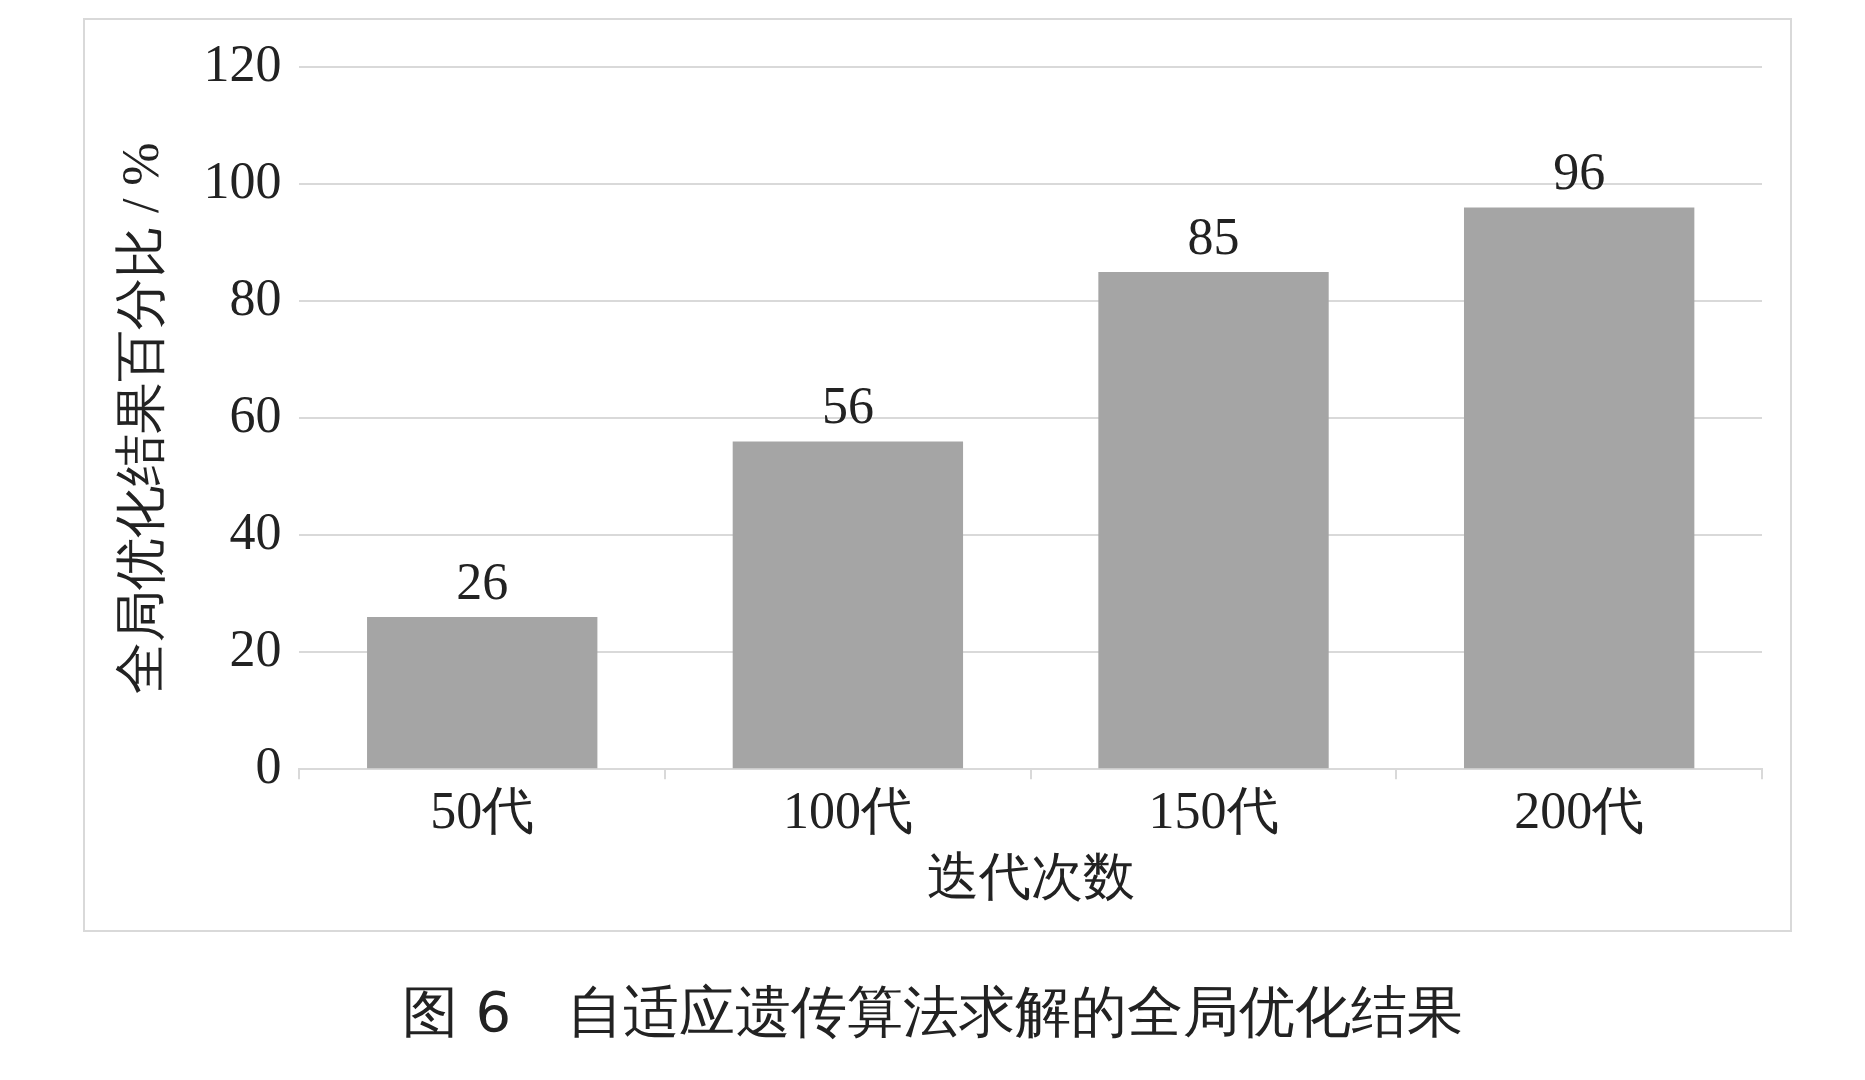 This screenshot has height=1080, width=1865. I want to click on x-axis-title: 迭代次数, so click(1030, 877).